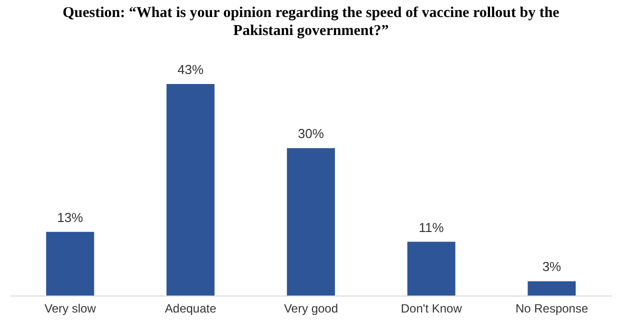 This screenshot has width=622, height=322. What do you see at coordinates (311, 309) in the screenshot?
I see `x-tick-label: Very good` at bounding box center [311, 309].